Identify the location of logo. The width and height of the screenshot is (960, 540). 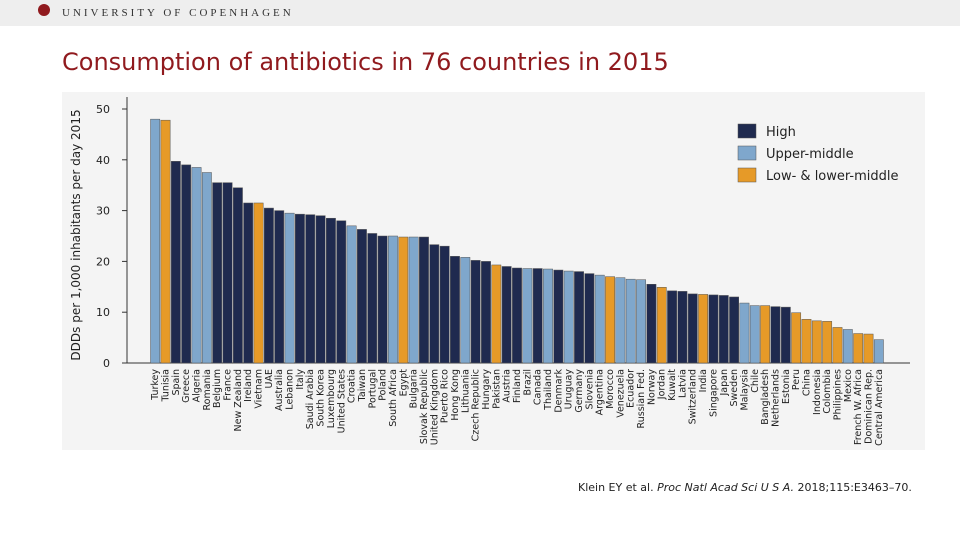
(44, 10).